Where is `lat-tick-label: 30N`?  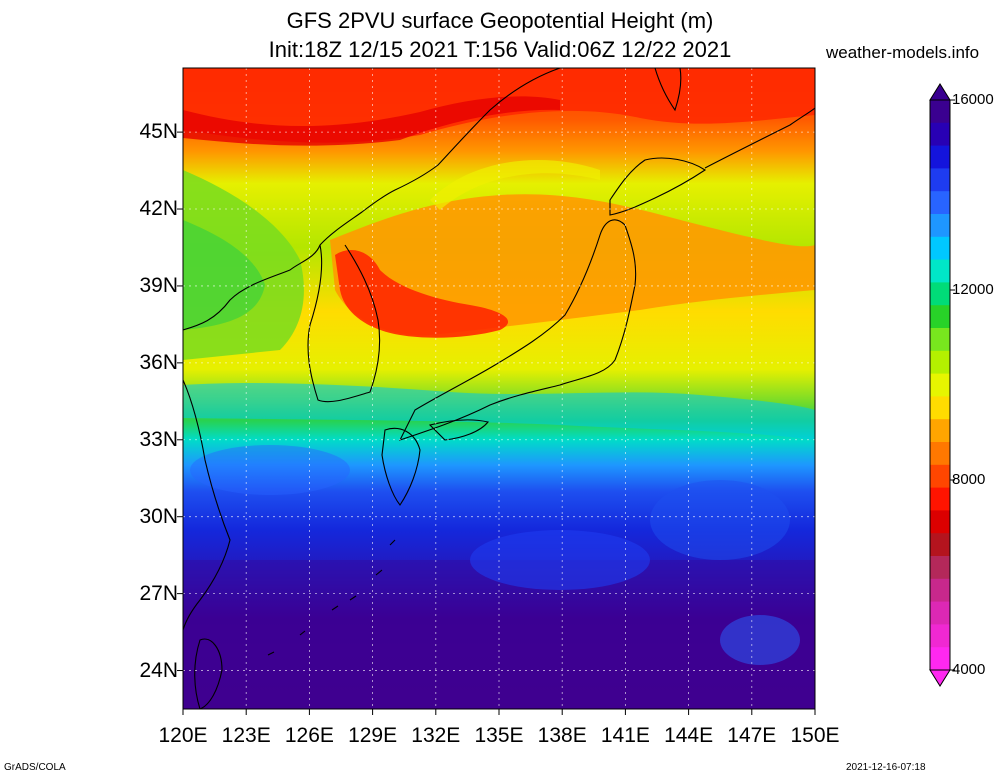
lat-tick-label: 30N is located at coordinates (158, 516).